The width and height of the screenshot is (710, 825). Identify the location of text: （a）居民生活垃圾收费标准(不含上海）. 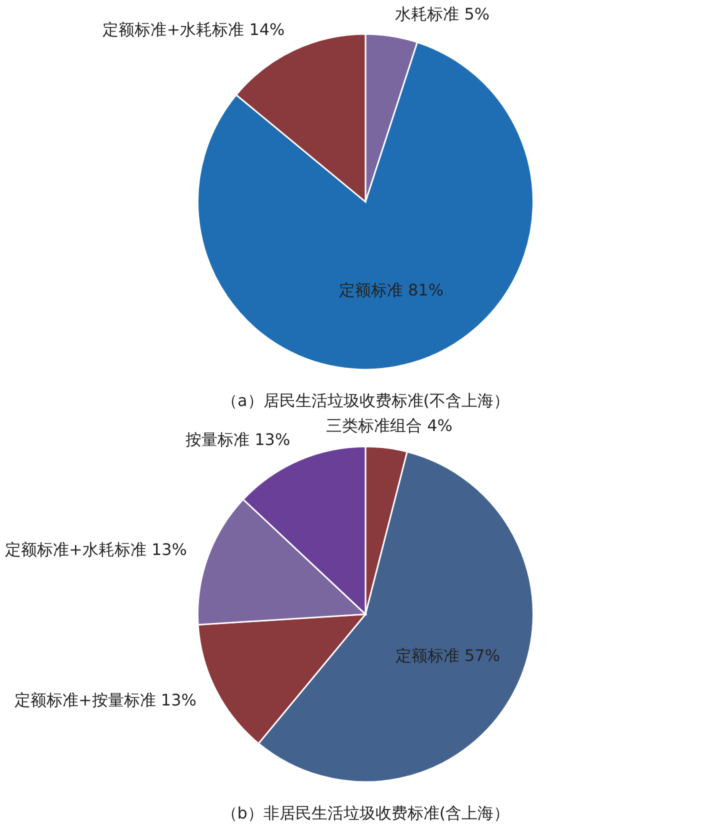
(365, 400).